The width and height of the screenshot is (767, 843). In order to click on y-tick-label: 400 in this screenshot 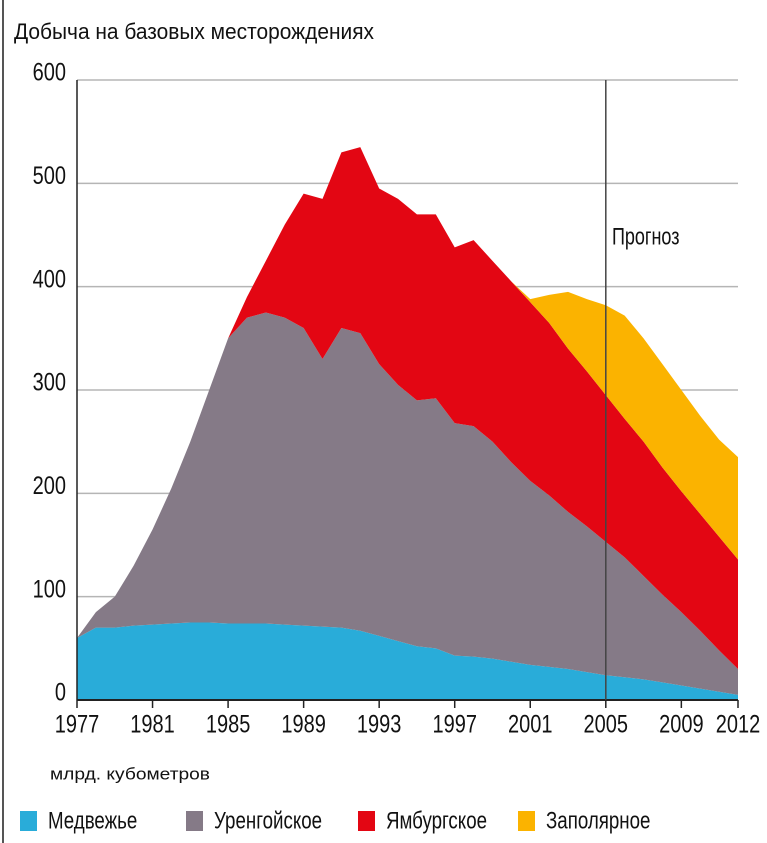, I will do `click(49, 279)`.